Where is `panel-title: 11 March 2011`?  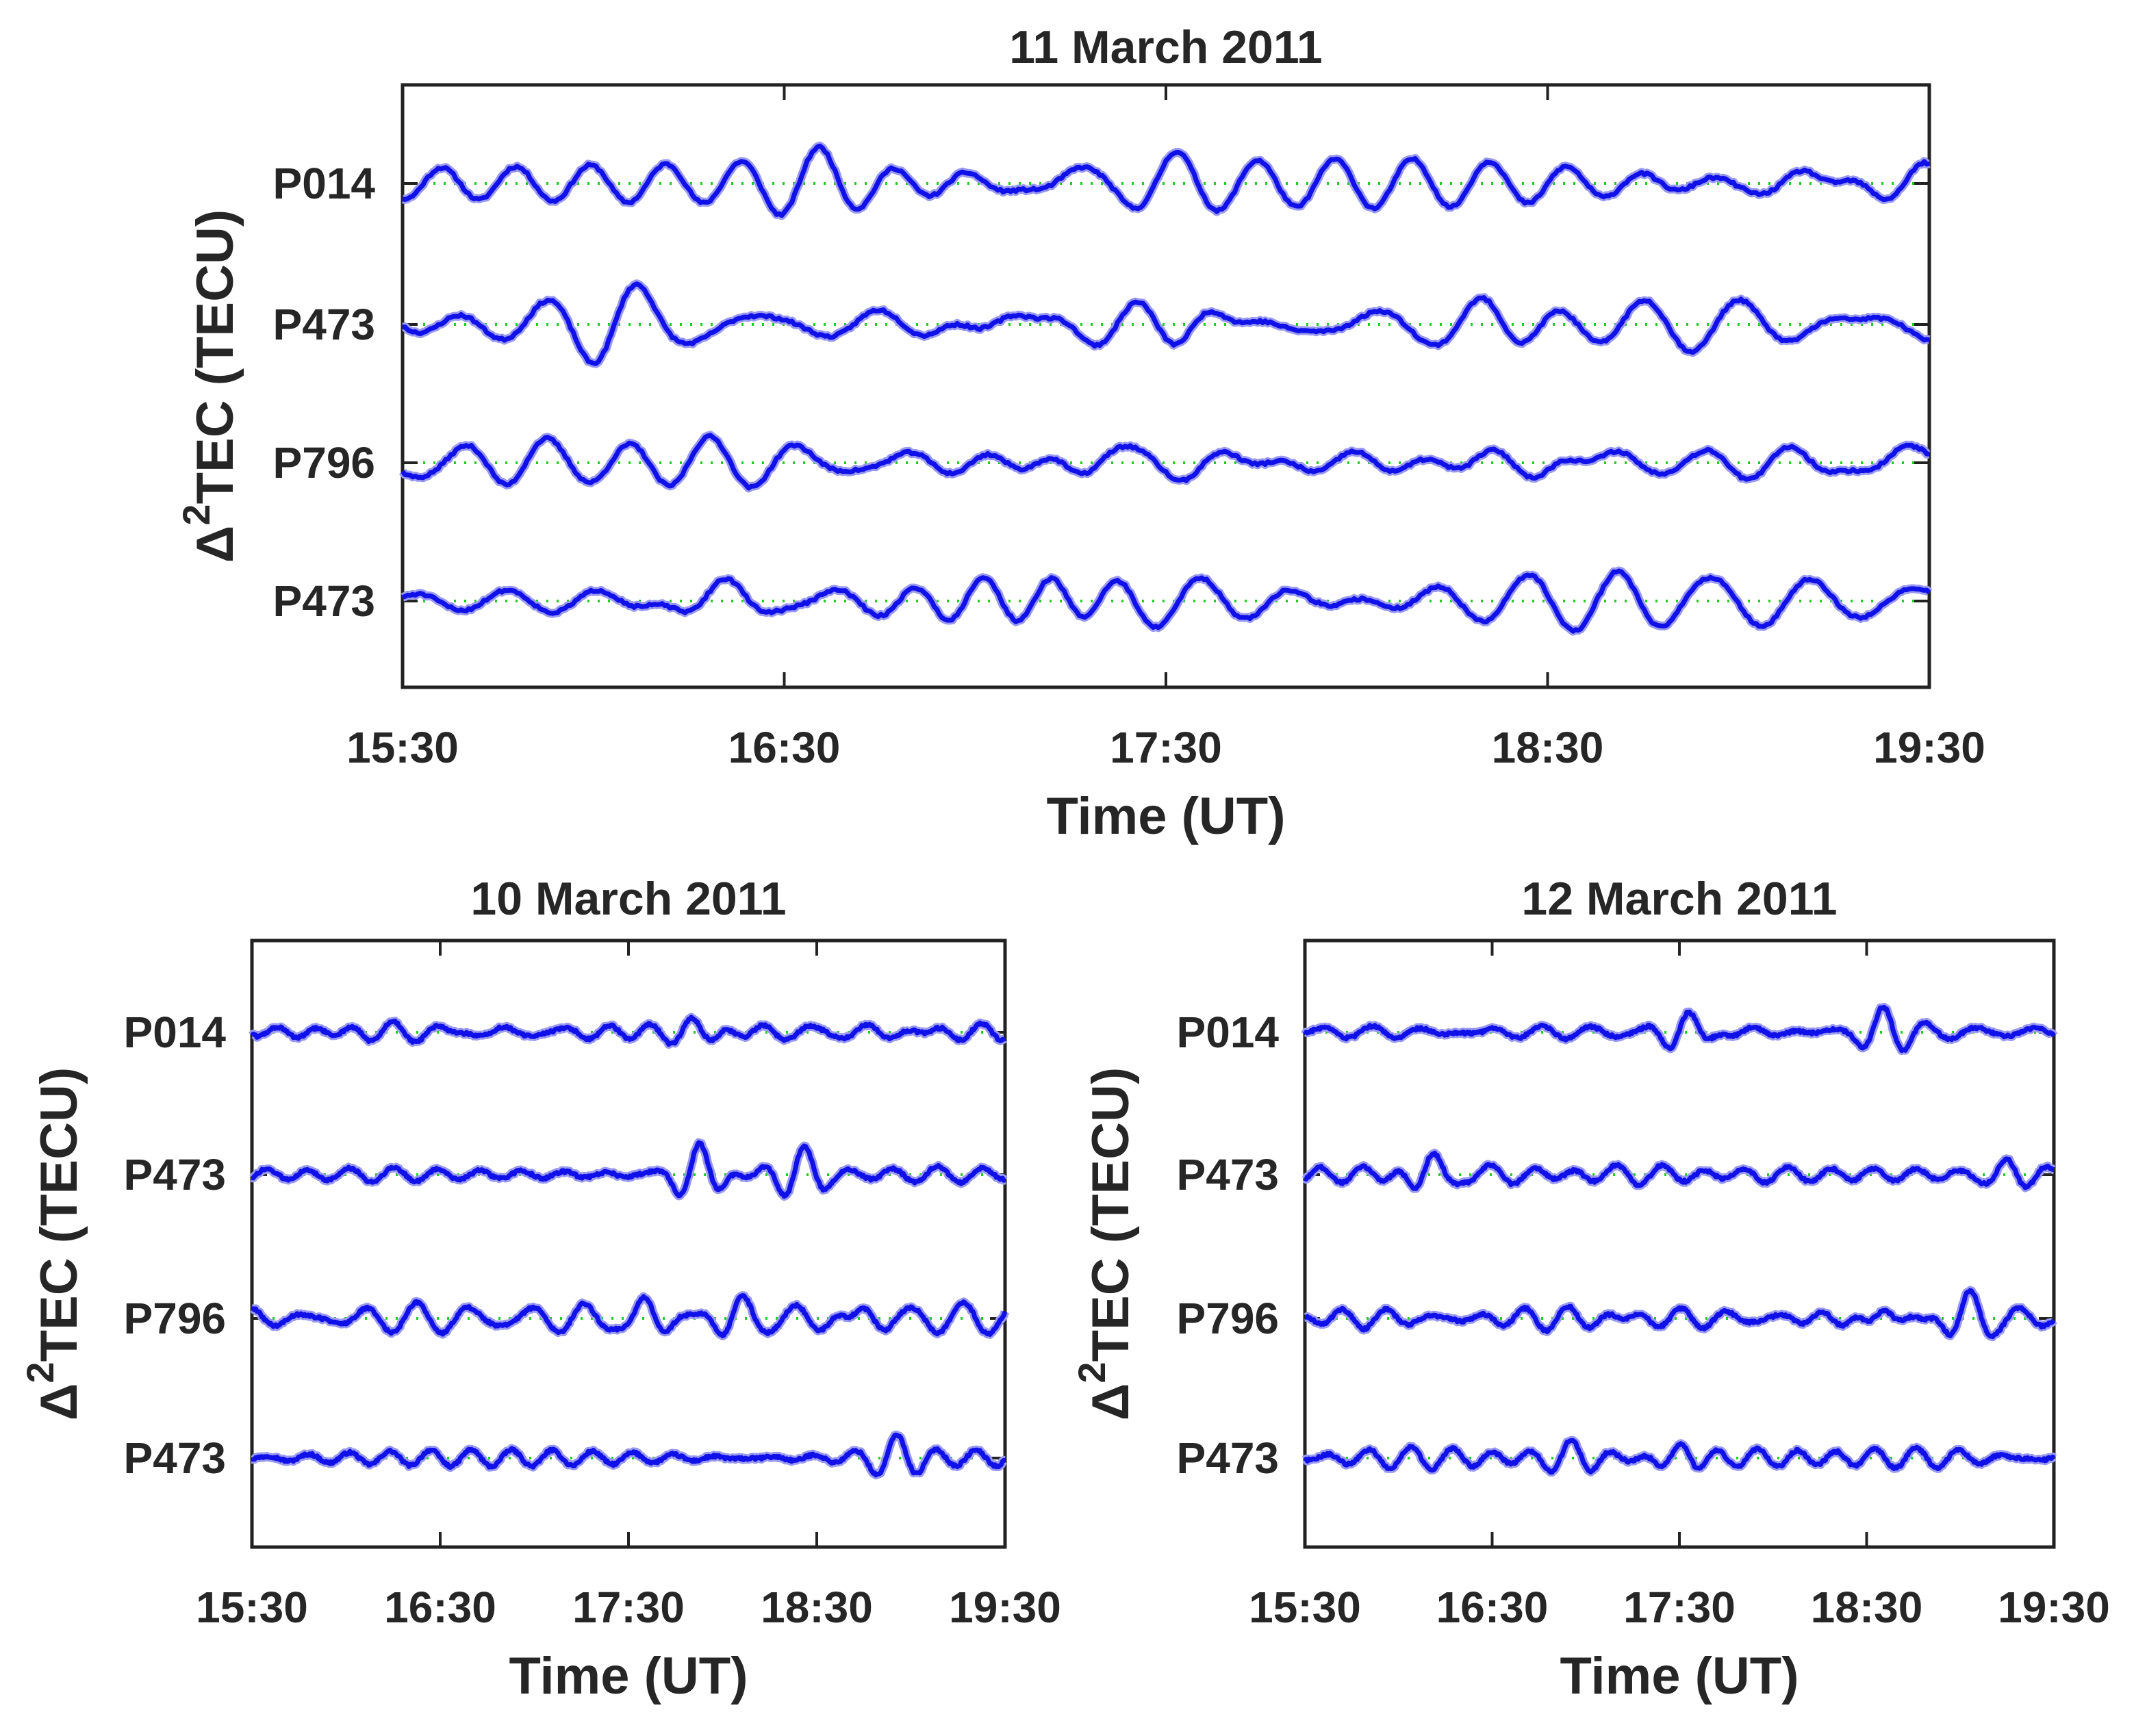 panel-title: 11 March 2011 is located at coordinates (1165, 47).